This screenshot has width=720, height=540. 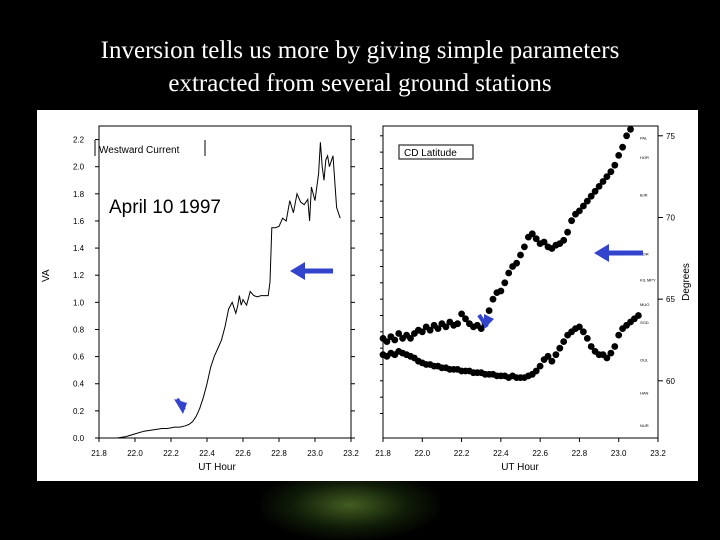 What do you see at coordinates (243, 453) in the screenshot?
I see `left-x-tick-label: 22.6` at bounding box center [243, 453].